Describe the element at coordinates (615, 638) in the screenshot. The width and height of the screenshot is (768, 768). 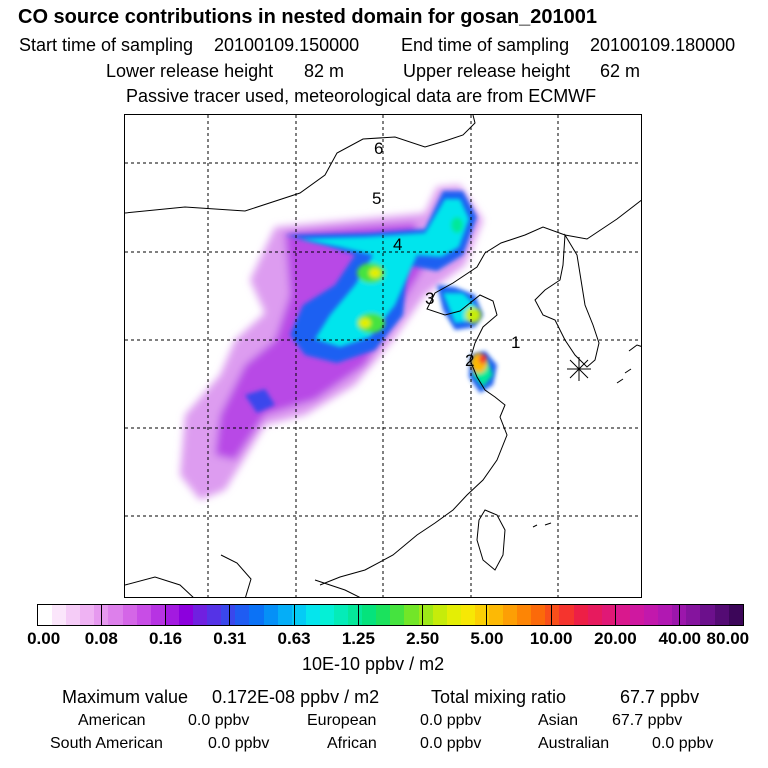
I see `colorbar-tick-label: 20.00` at that location.